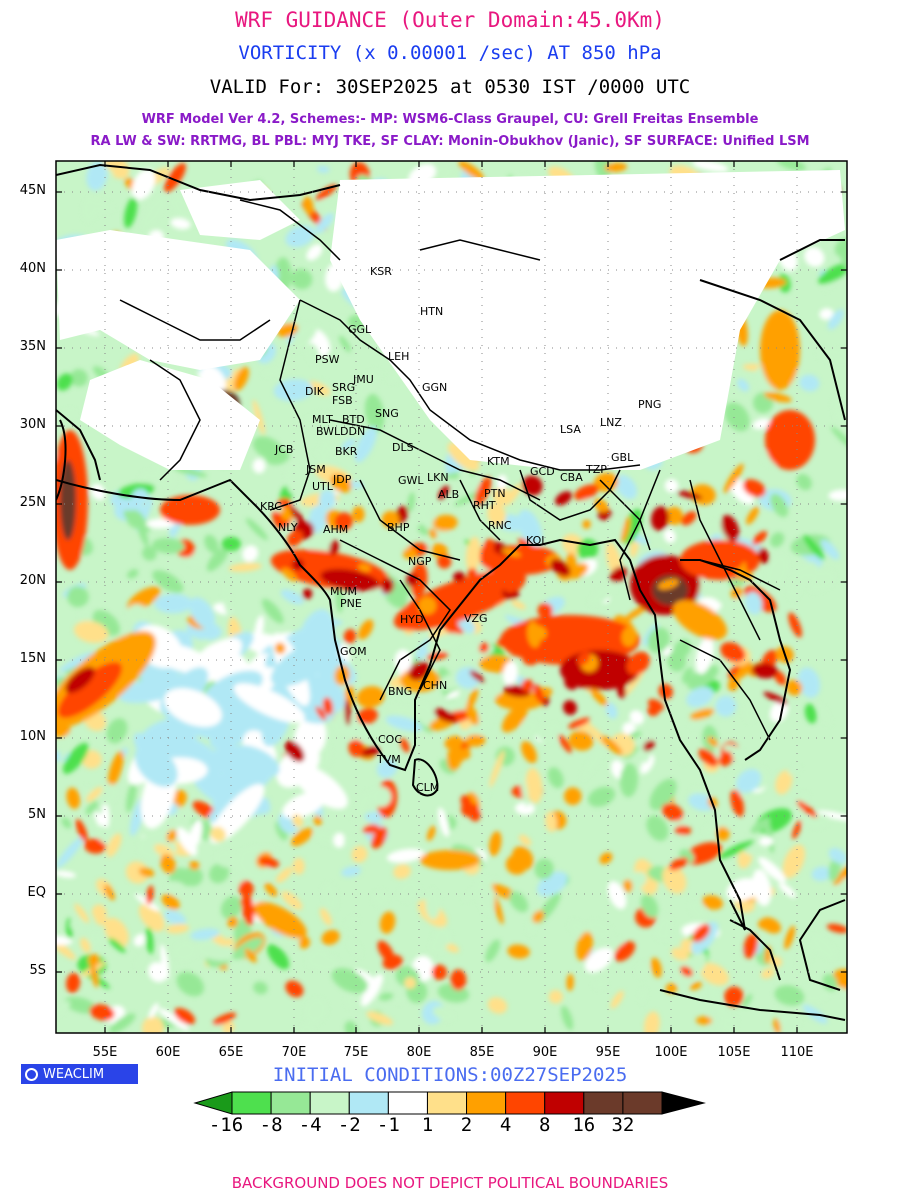 The width and height of the screenshot is (900, 1200). What do you see at coordinates (36, 892) in the screenshot?
I see `latitude-label: EQ` at bounding box center [36, 892].